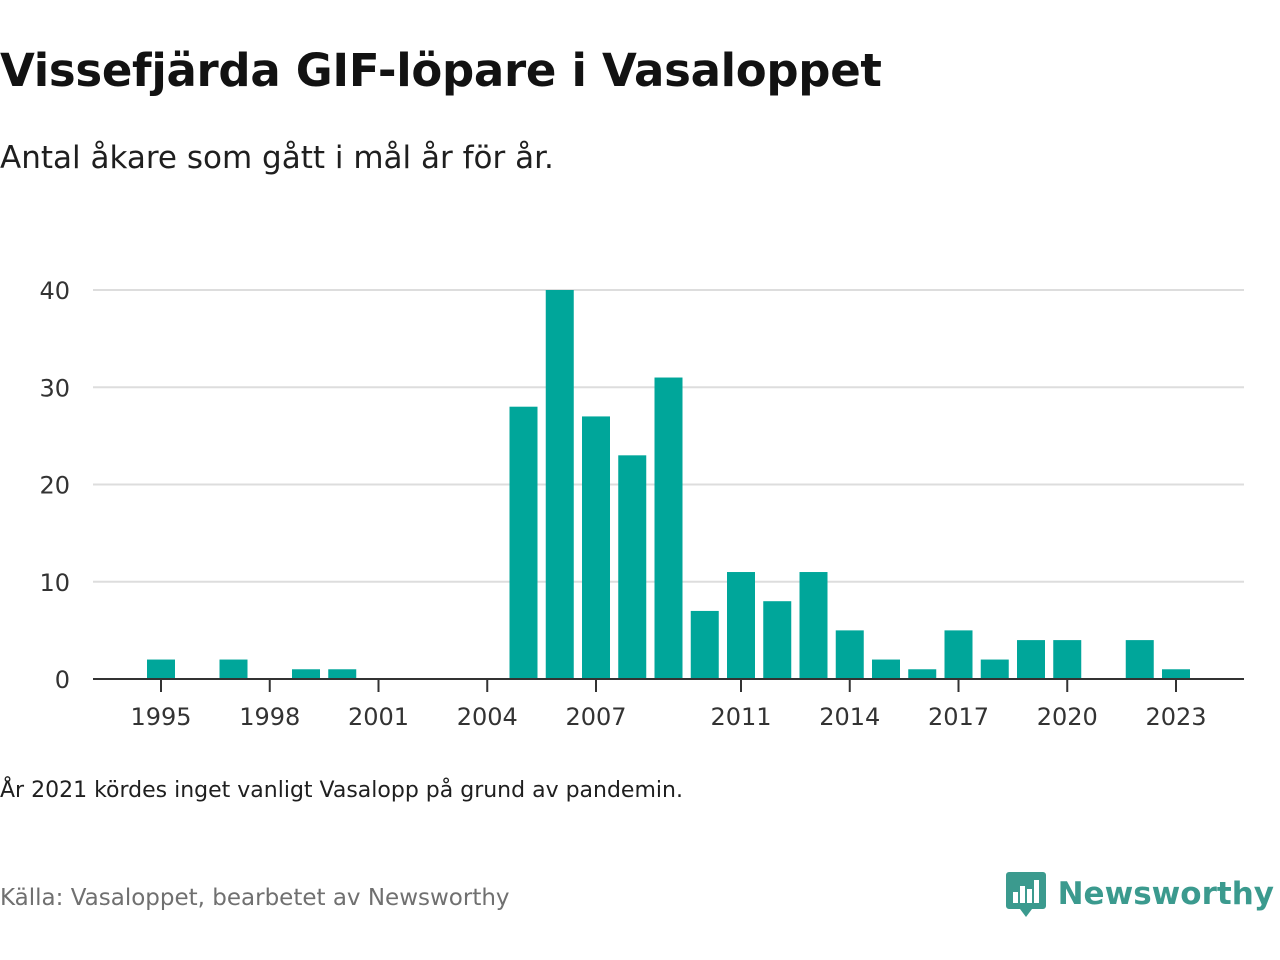 The width and height of the screenshot is (1280, 960). I want to click on bar-2000, so click(342, 674).